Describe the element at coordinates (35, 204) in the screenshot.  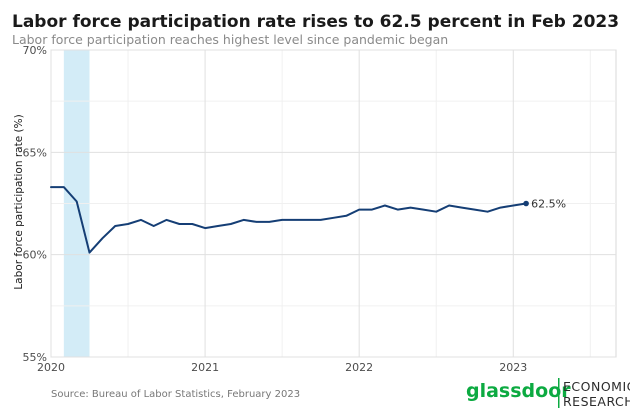
I see `y-axis-ticks: 55% 60% 65% 70%` at that location.